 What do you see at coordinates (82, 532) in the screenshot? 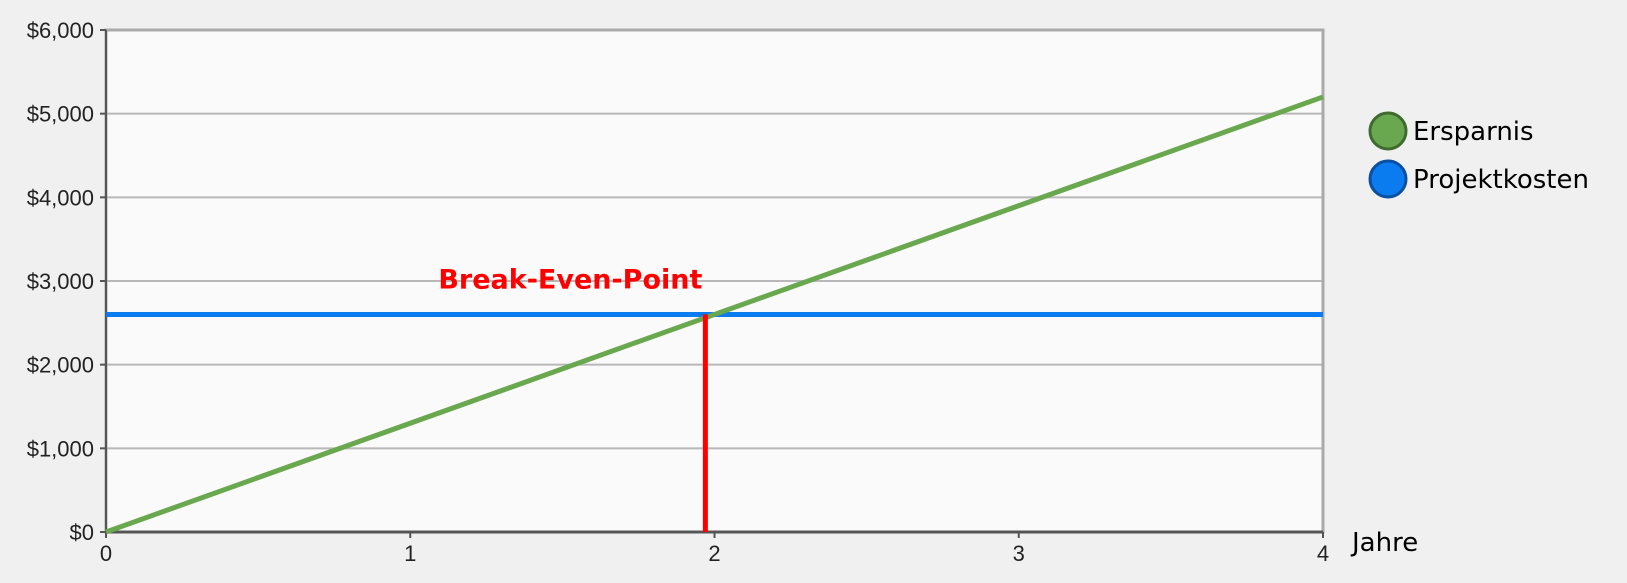
I see `y-tick-label: $0` at bounding box center [82, 532].